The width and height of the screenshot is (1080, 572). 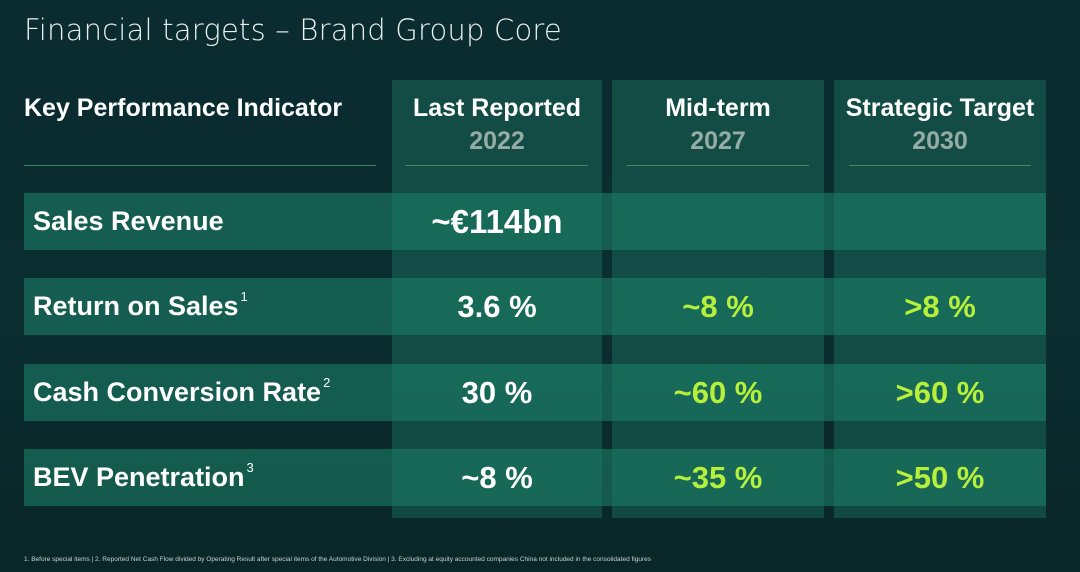 What do you see at coordinates (940, 108) in the screenshot?
I see `column-header-label: Strategic Target` at bounding box center [940, 108].